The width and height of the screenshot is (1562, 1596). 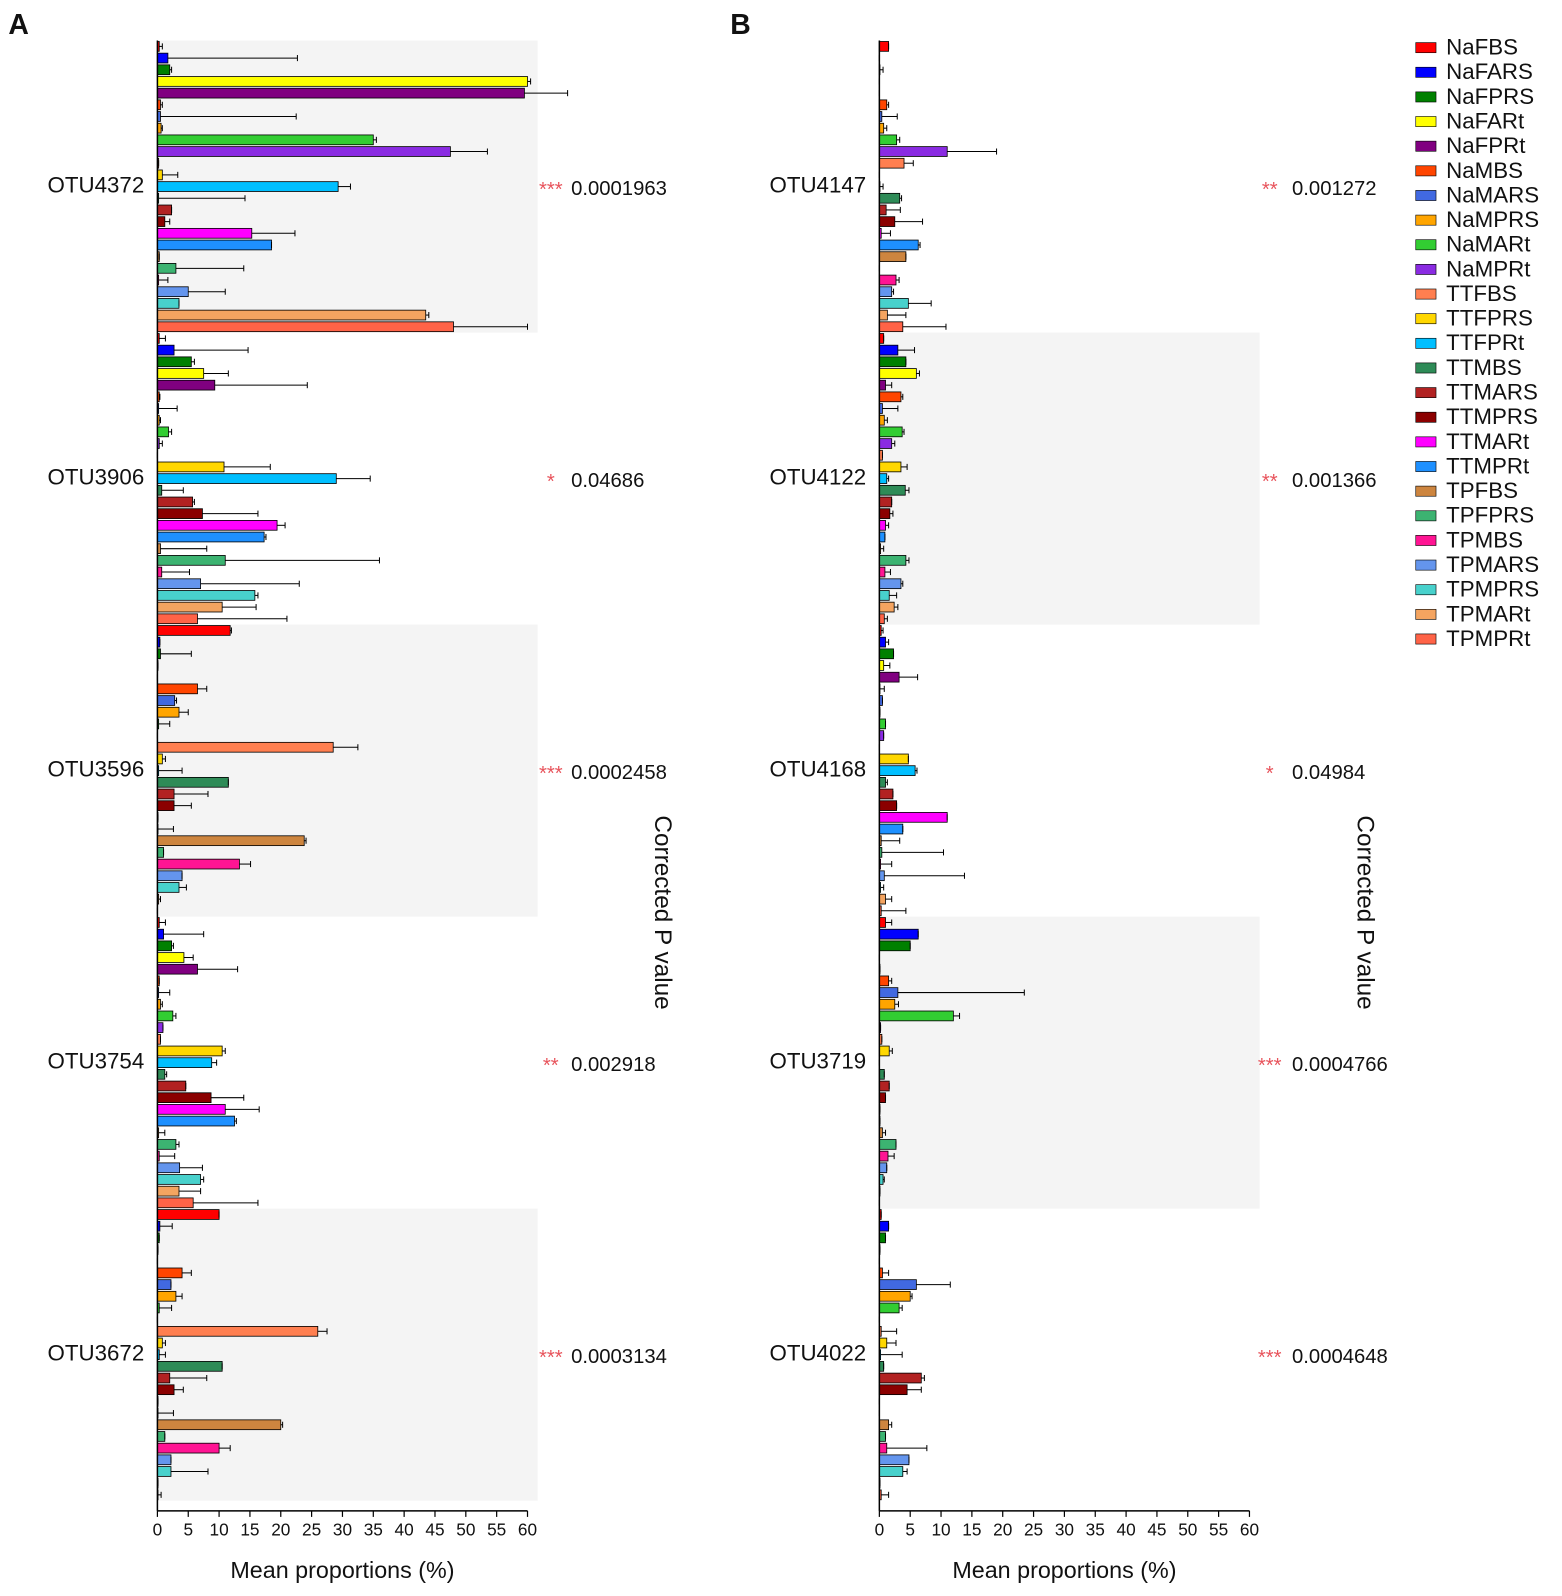 What do you see at coordinates (1484, 170) in the screenshot?
I see `legend-label: NaMBS` at bounding box center [1484, 170].